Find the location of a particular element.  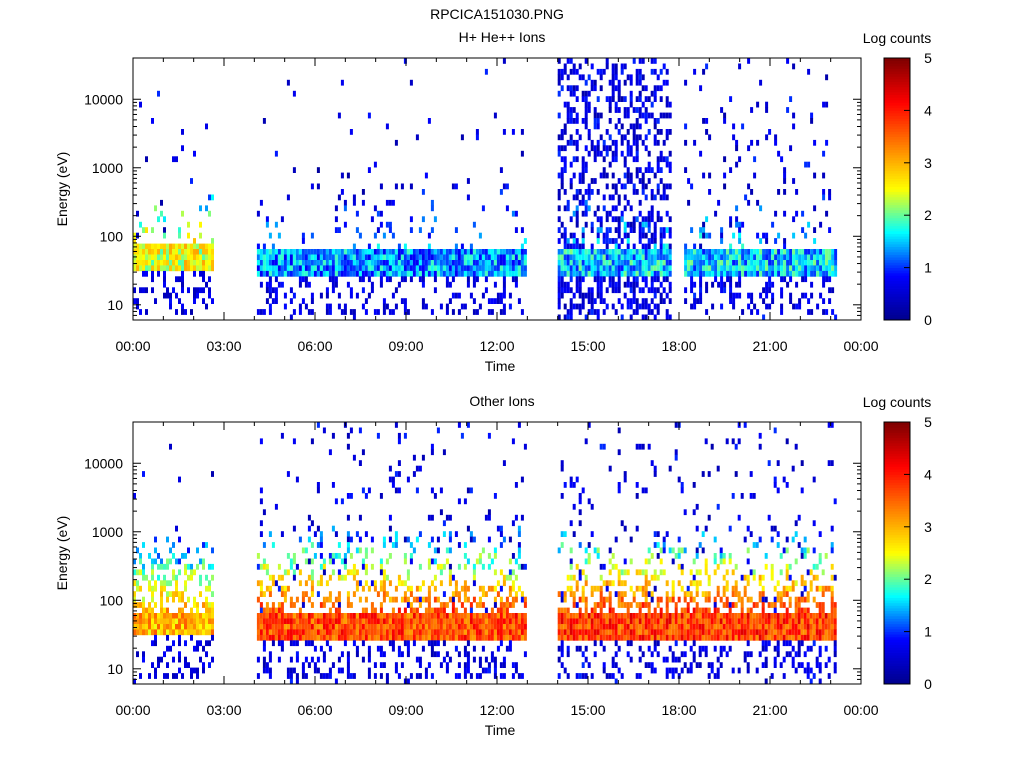

colorbar-step is located at coordinates (897, 143).